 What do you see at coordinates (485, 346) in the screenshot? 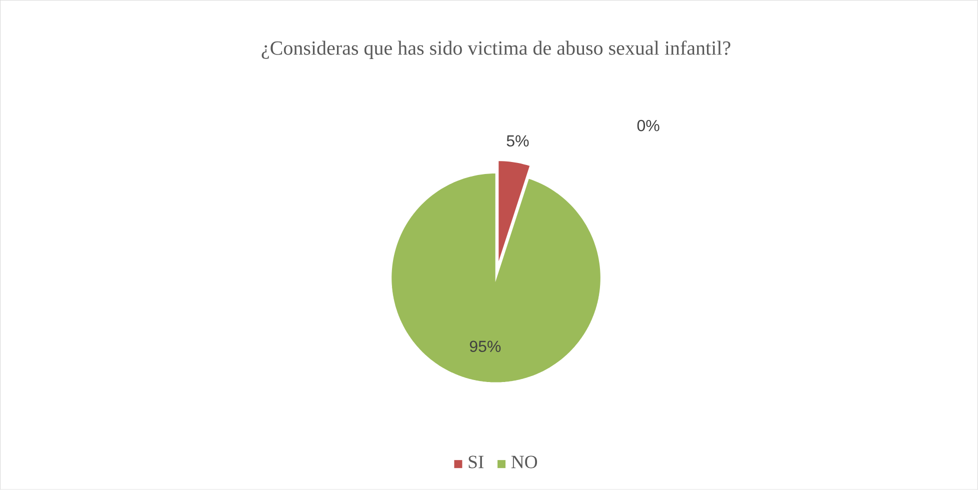
I see `data-label: 95%` at bounding box center [485, 346].